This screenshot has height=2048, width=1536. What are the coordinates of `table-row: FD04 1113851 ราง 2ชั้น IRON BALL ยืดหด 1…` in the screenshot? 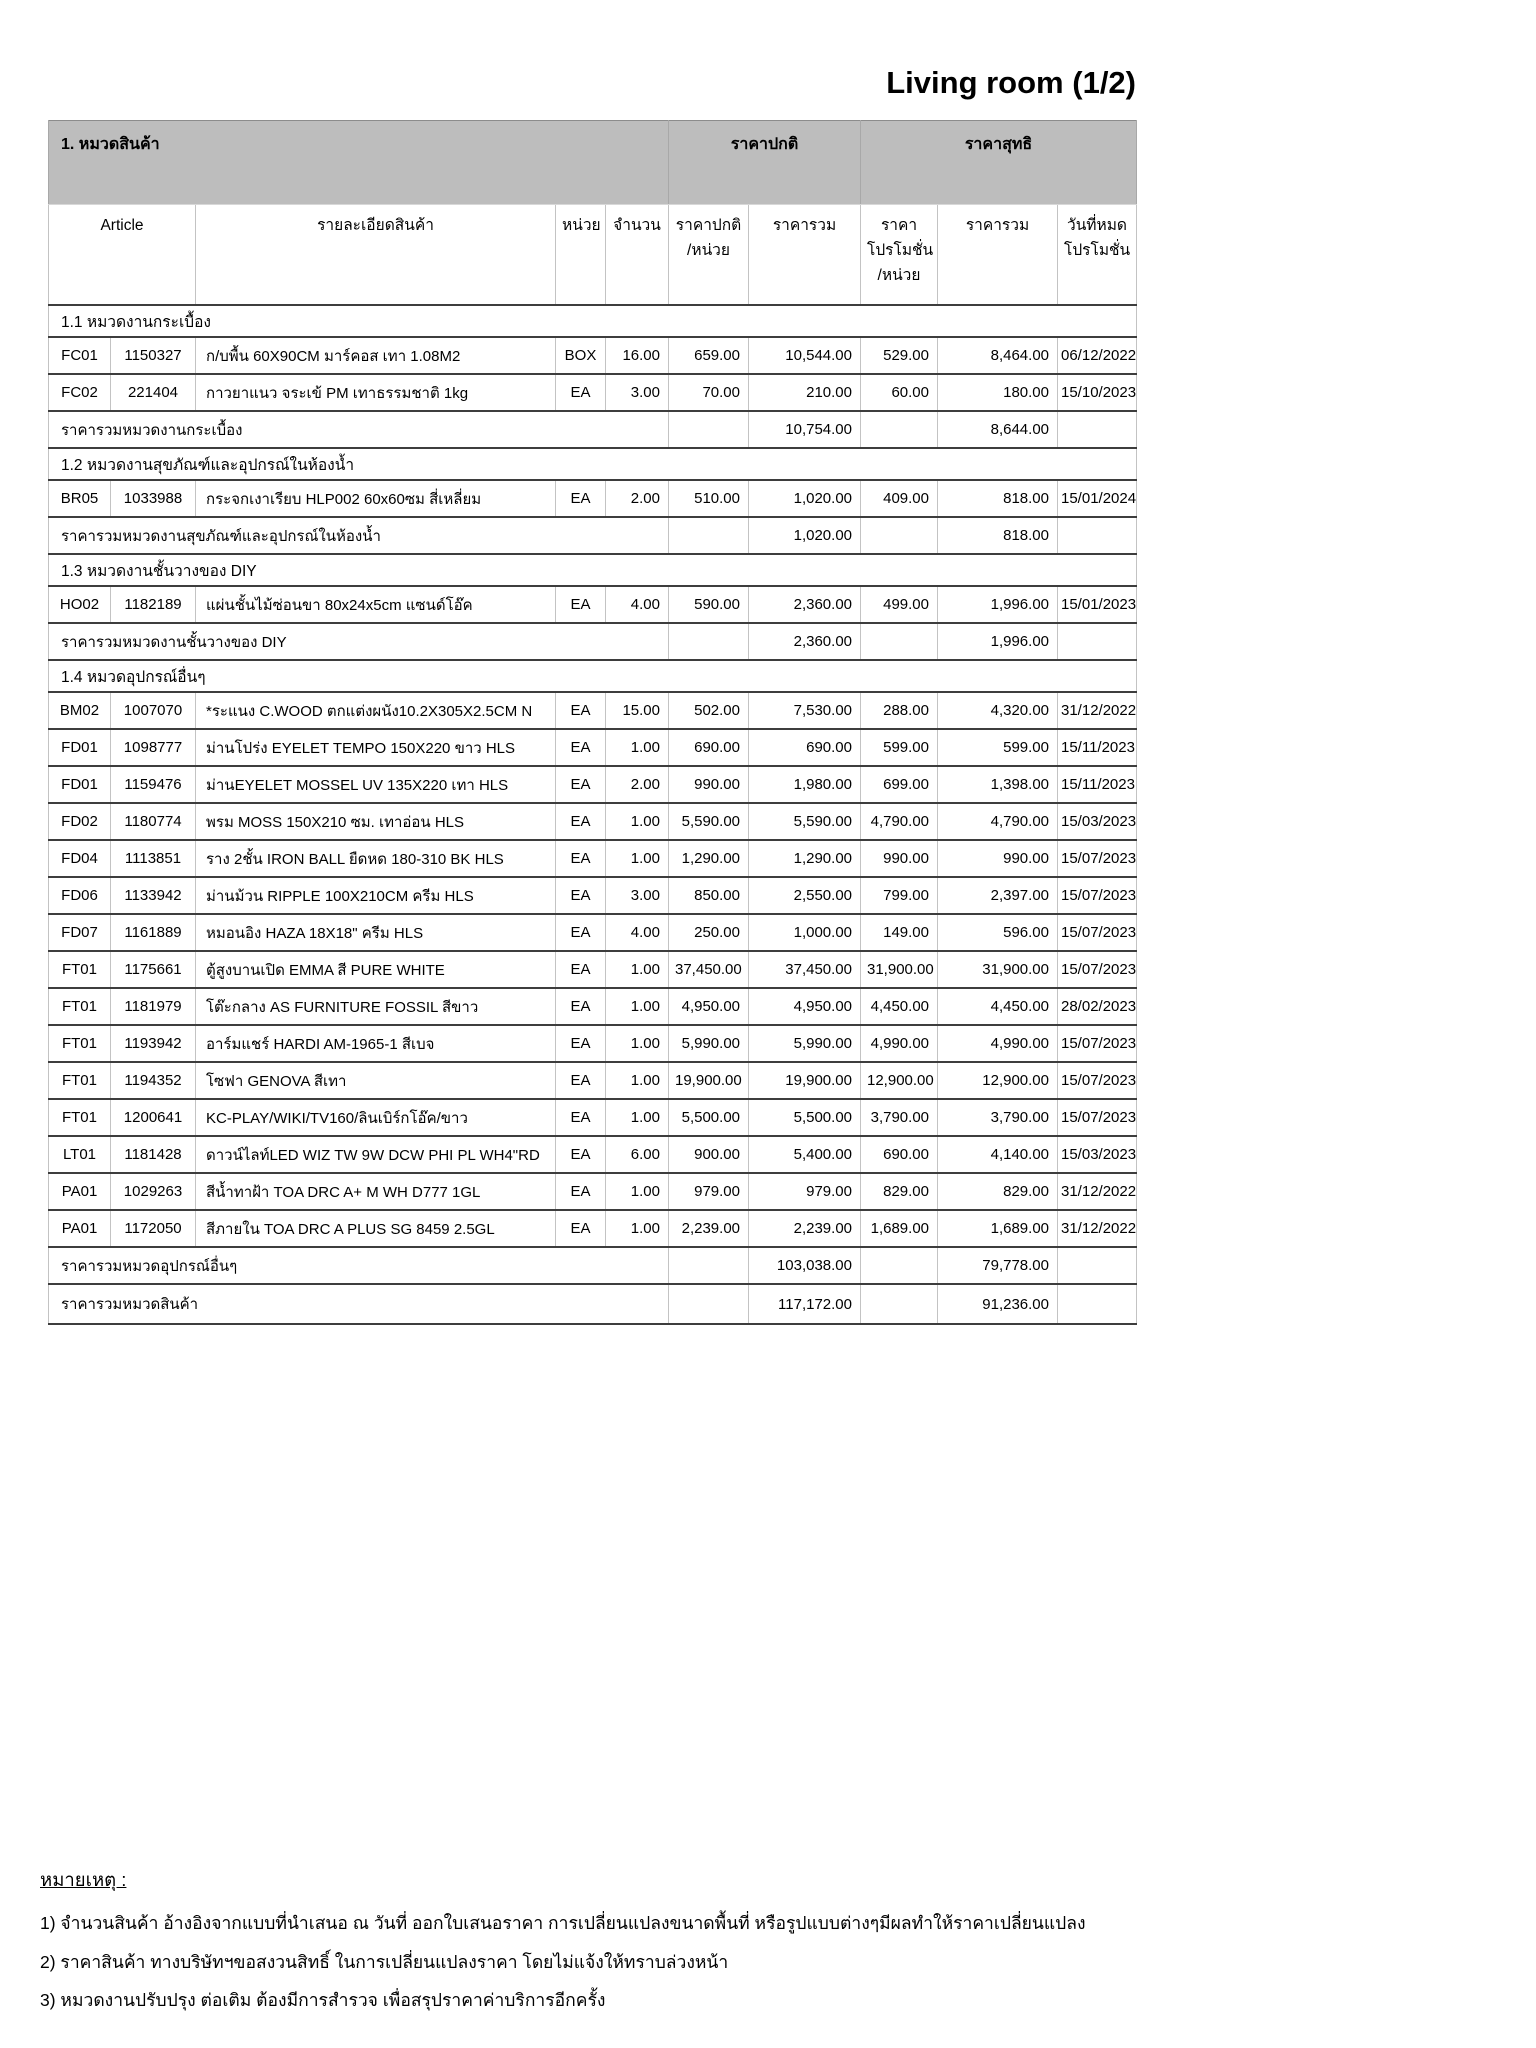 It's located at (592, 858).